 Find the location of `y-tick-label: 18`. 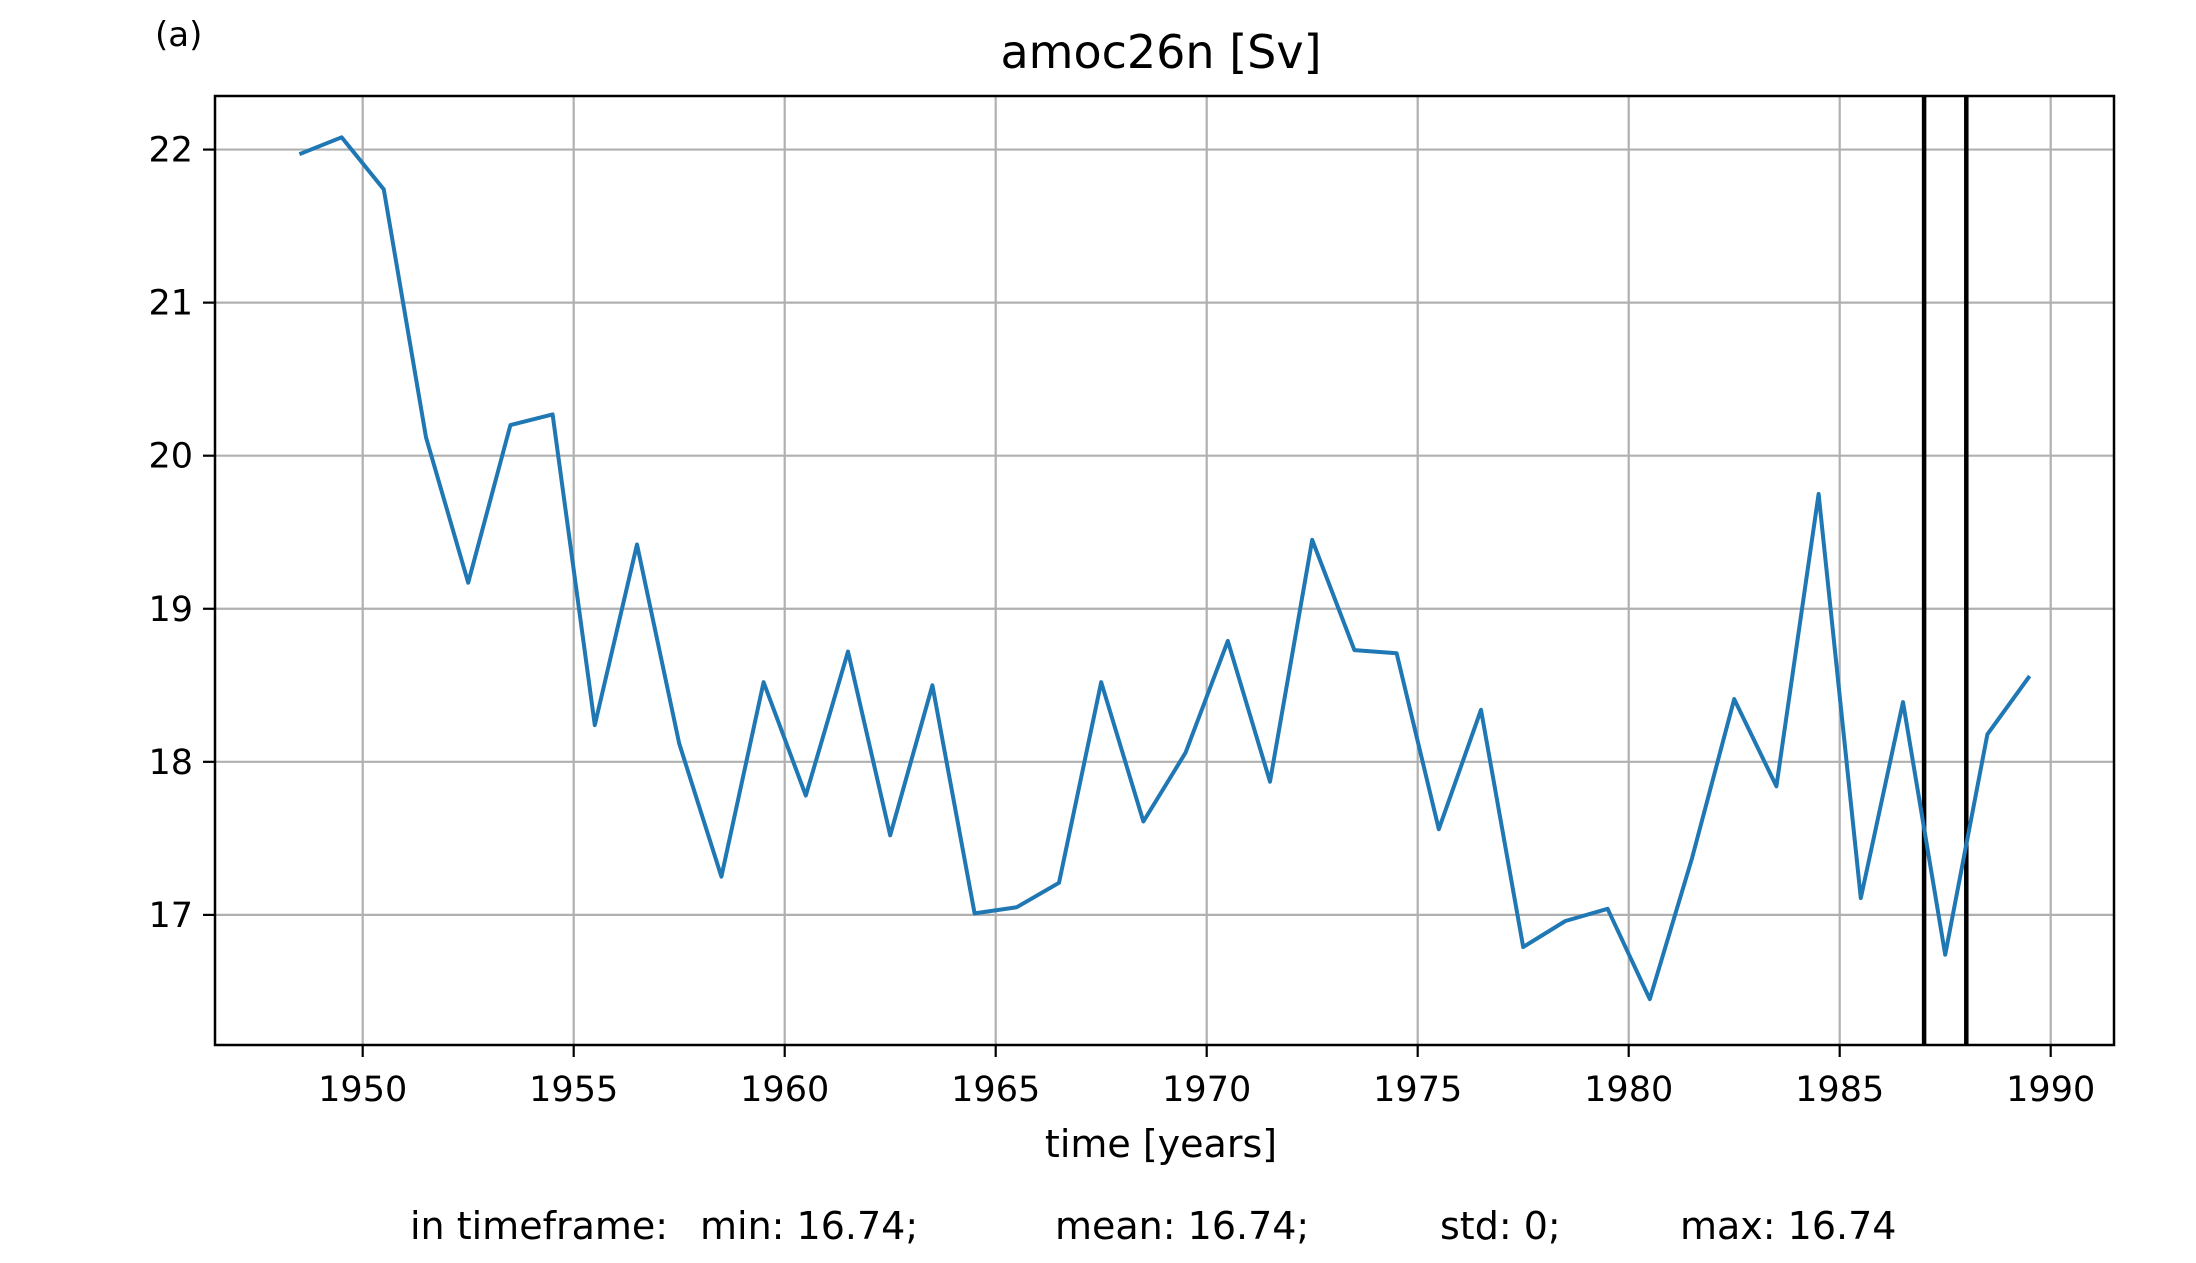

y-tick-label: 18 is located at coordinates (170, 763).